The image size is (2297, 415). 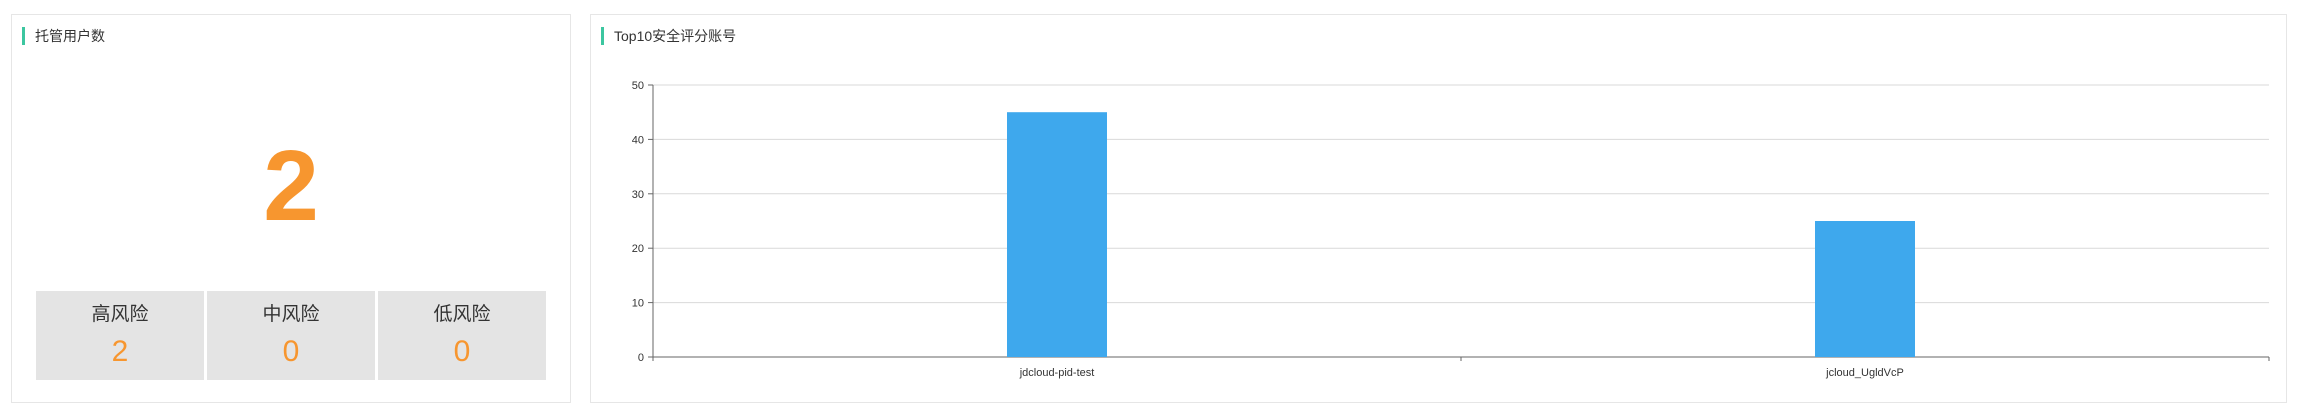 What do you see at coordinates (291, 314) in the screenshot?
I see `risk-medium-label: 中风险` at bounding box center [291, 314].